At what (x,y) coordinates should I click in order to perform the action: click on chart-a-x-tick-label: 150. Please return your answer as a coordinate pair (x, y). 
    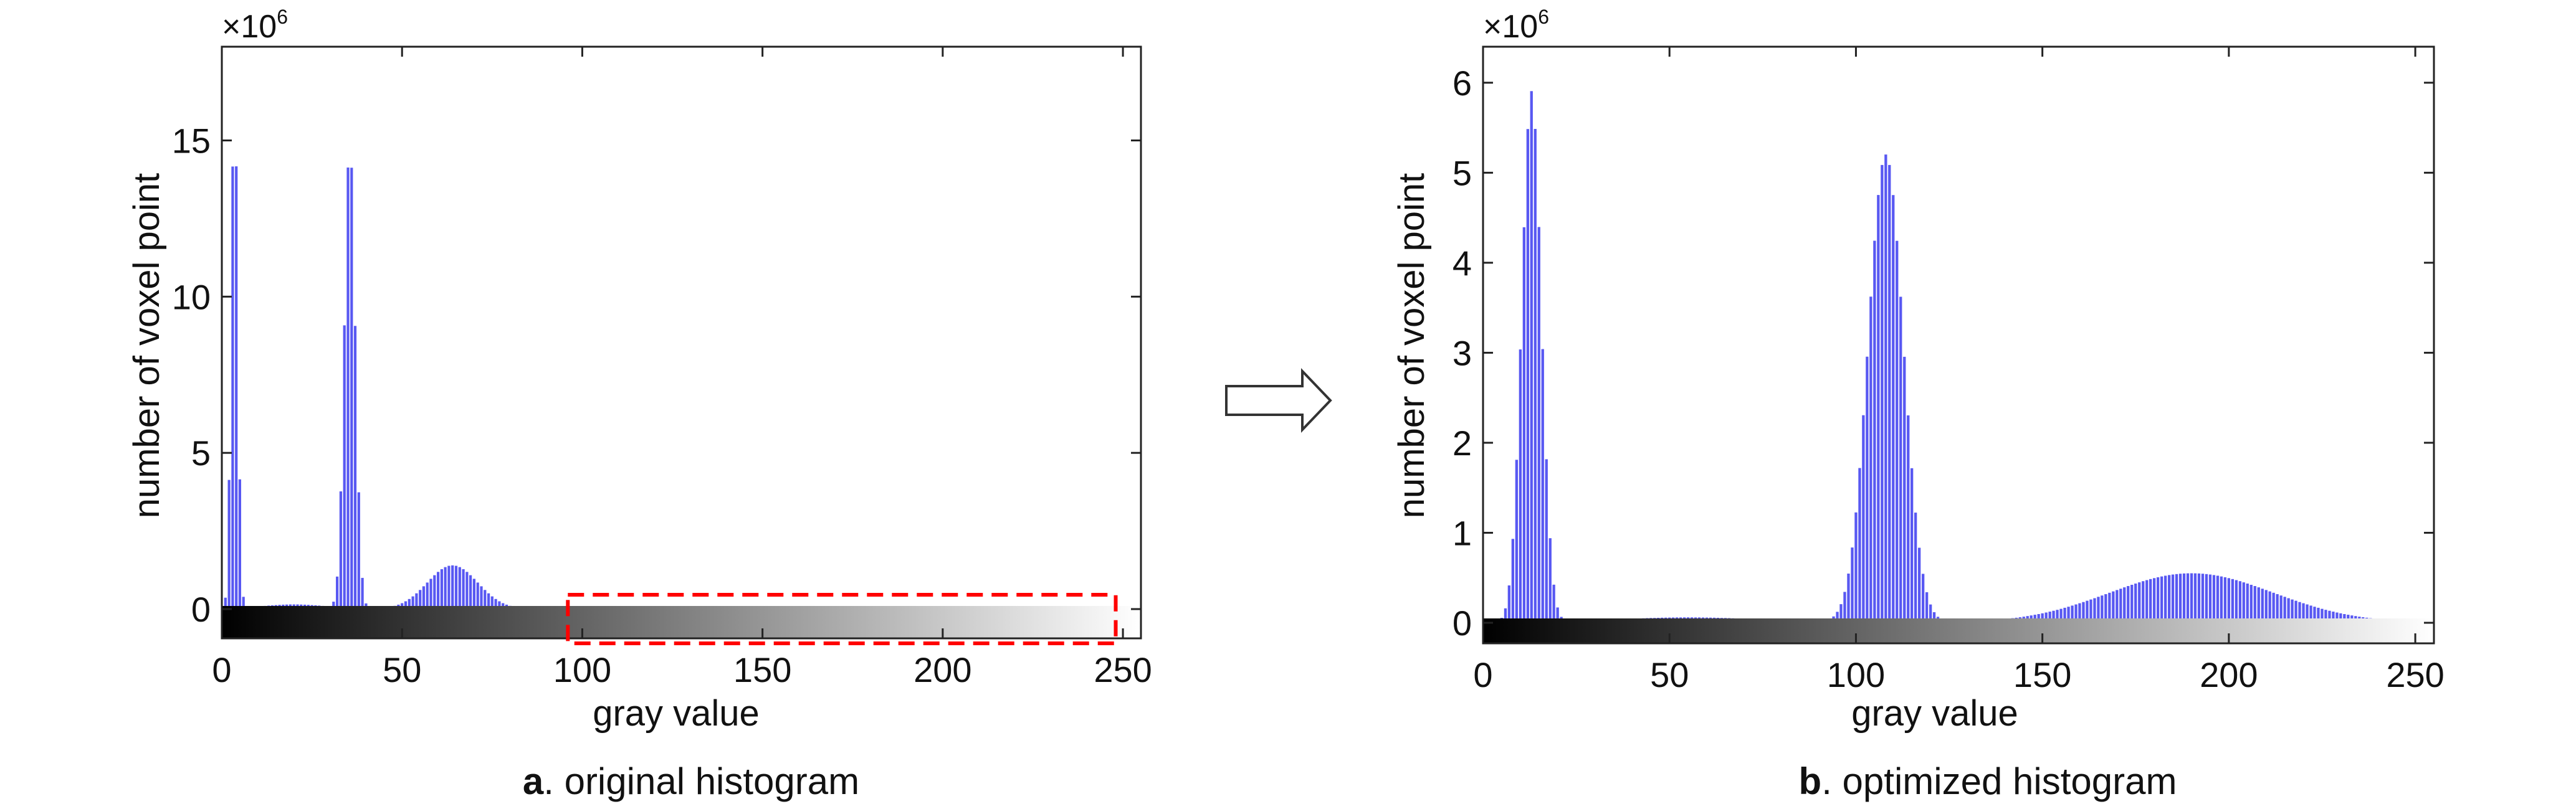
    Looking at the image, I should click on (762, 669).